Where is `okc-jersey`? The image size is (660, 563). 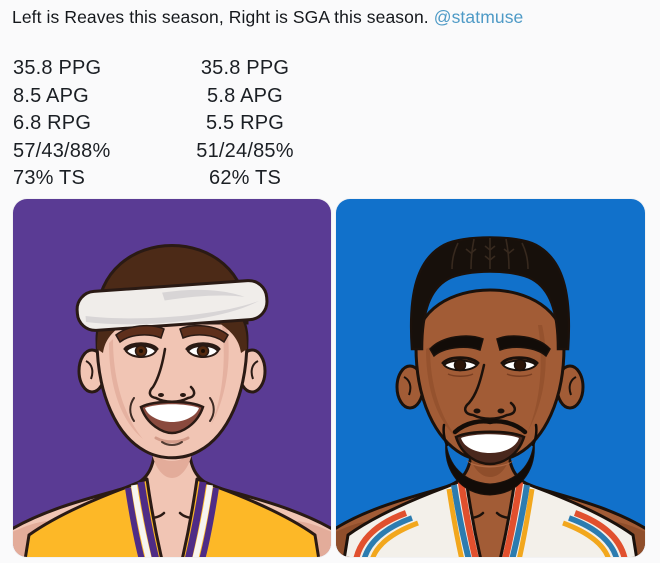 okc-jersey is located at coordinates (490, 517).